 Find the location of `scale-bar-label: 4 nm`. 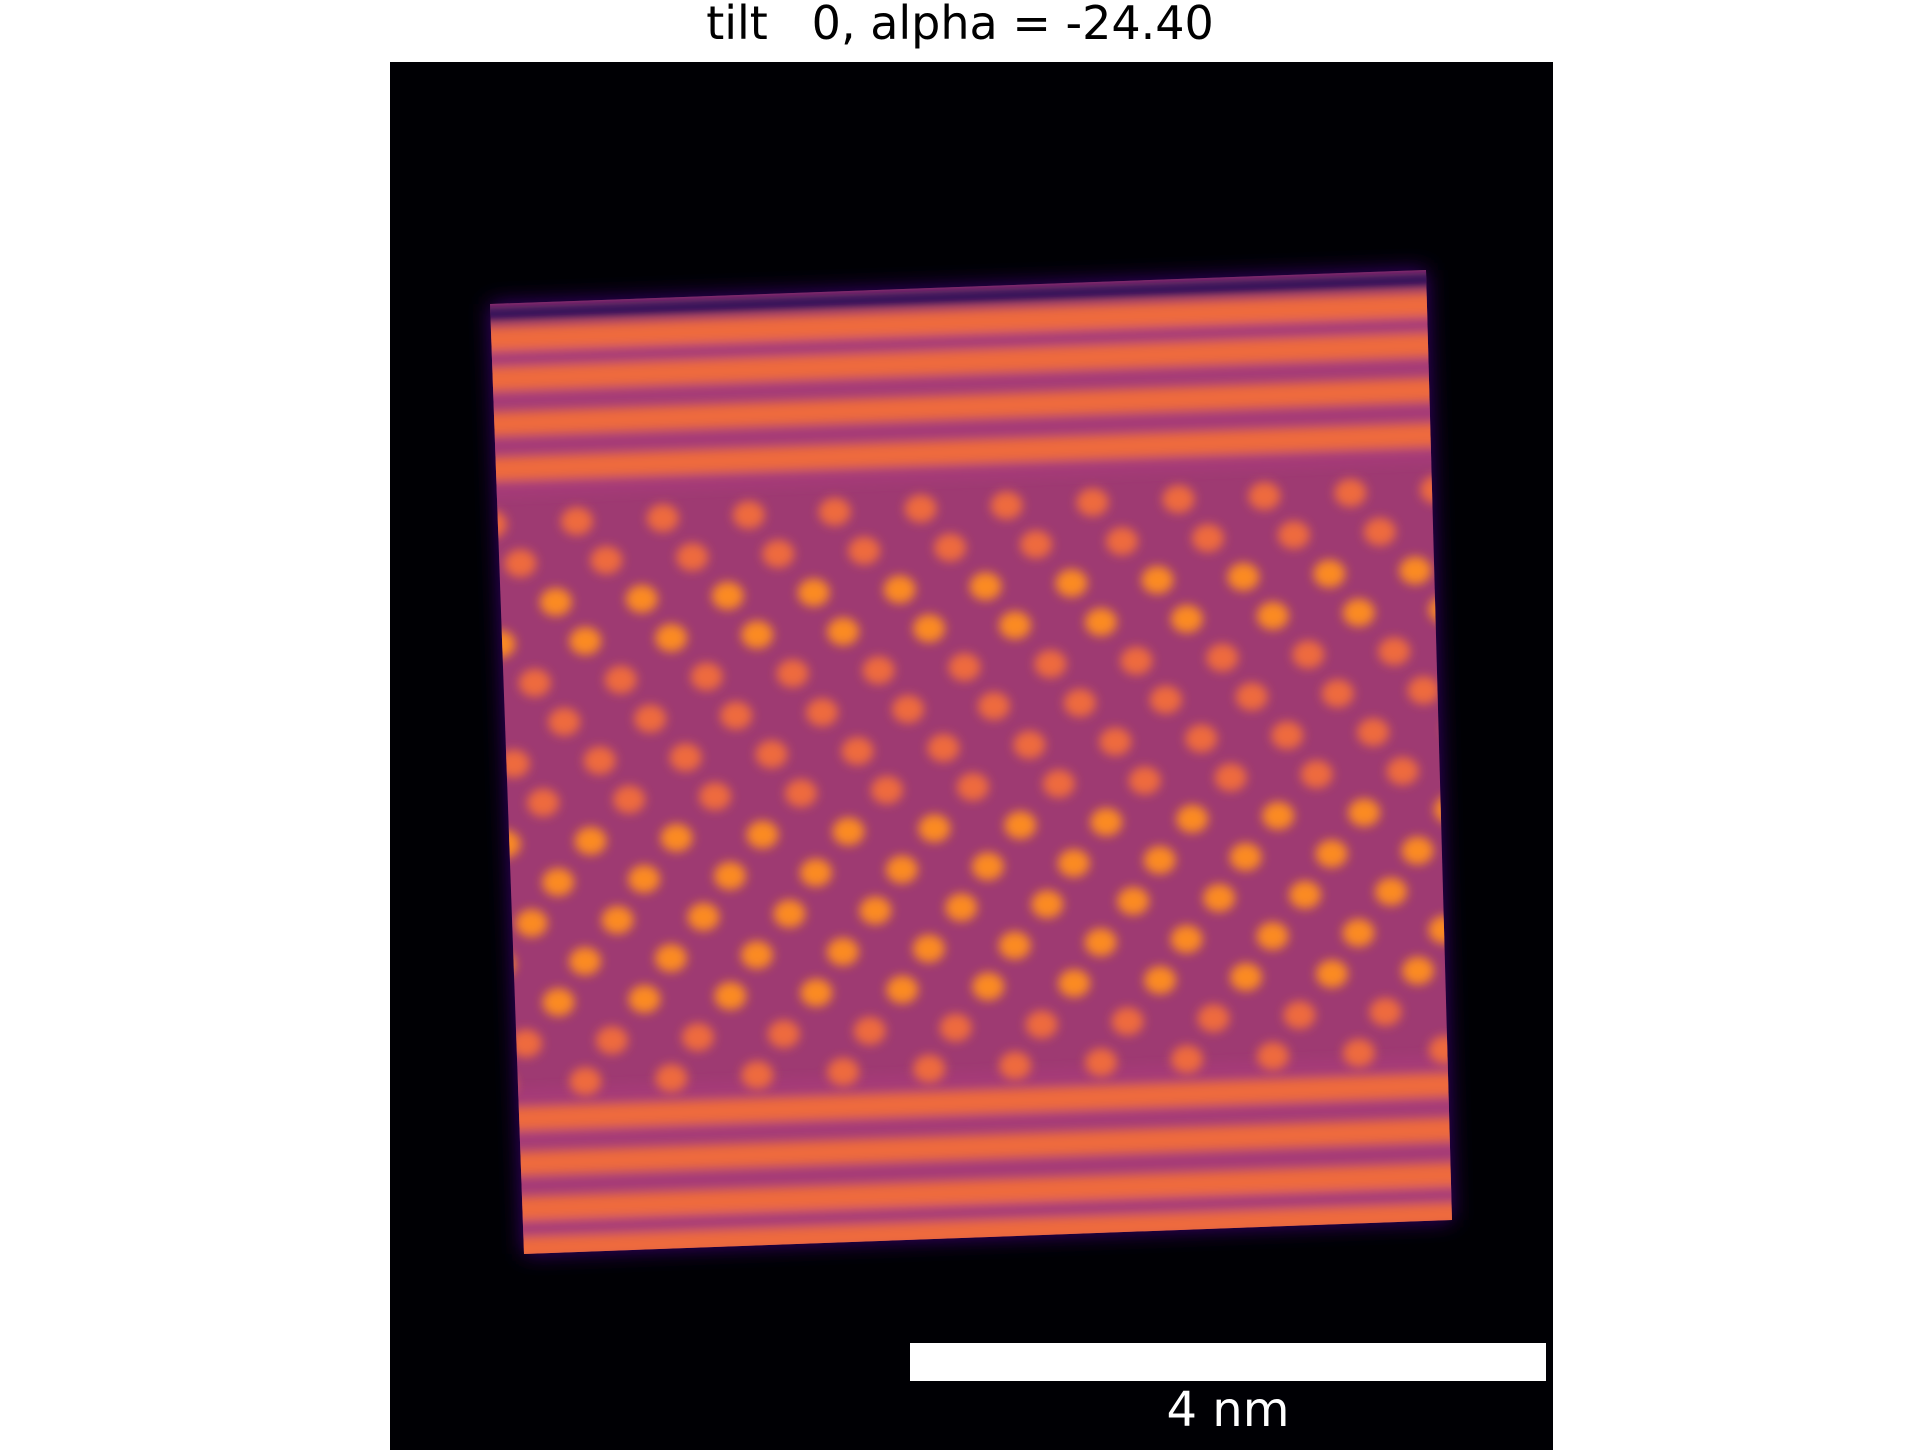

scale-bar-label: 4 nm is located at coordinates (1228, 1410).